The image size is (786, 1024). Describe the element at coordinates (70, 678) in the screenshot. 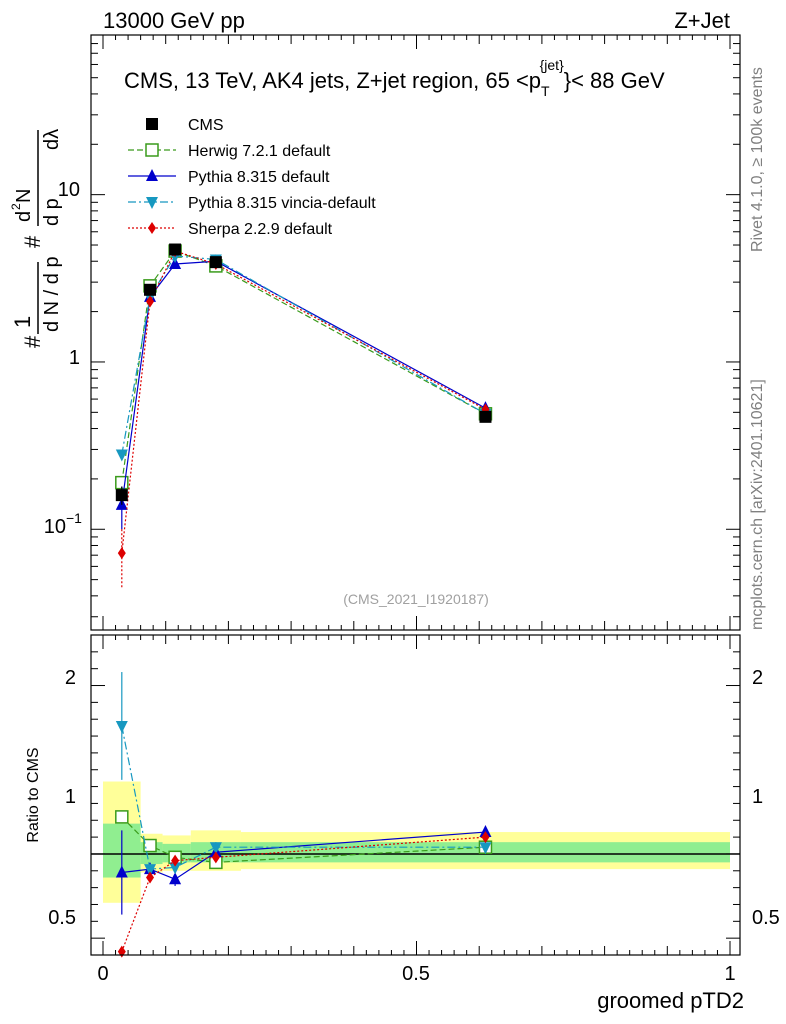

I see `ratio-ytick-2: 2` at that location.